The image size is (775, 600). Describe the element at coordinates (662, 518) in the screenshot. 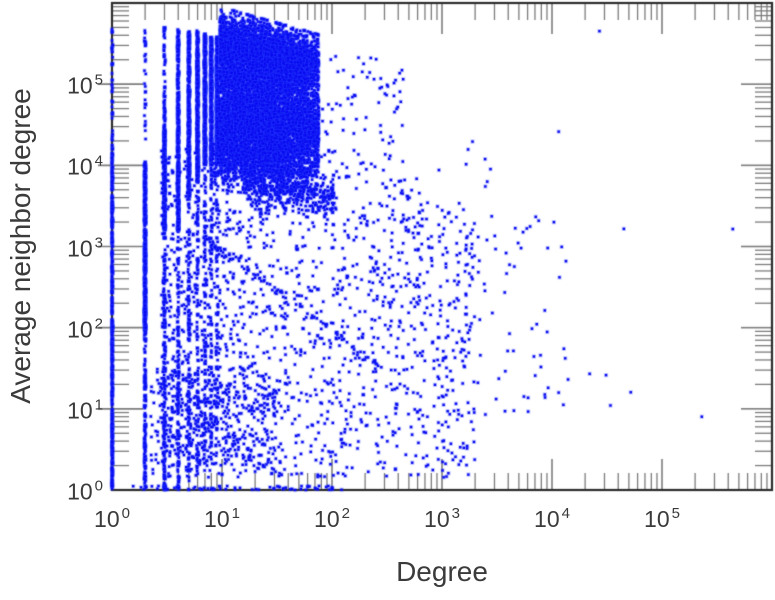

I see `x-tick-label-10e5: 10 5` at that location.